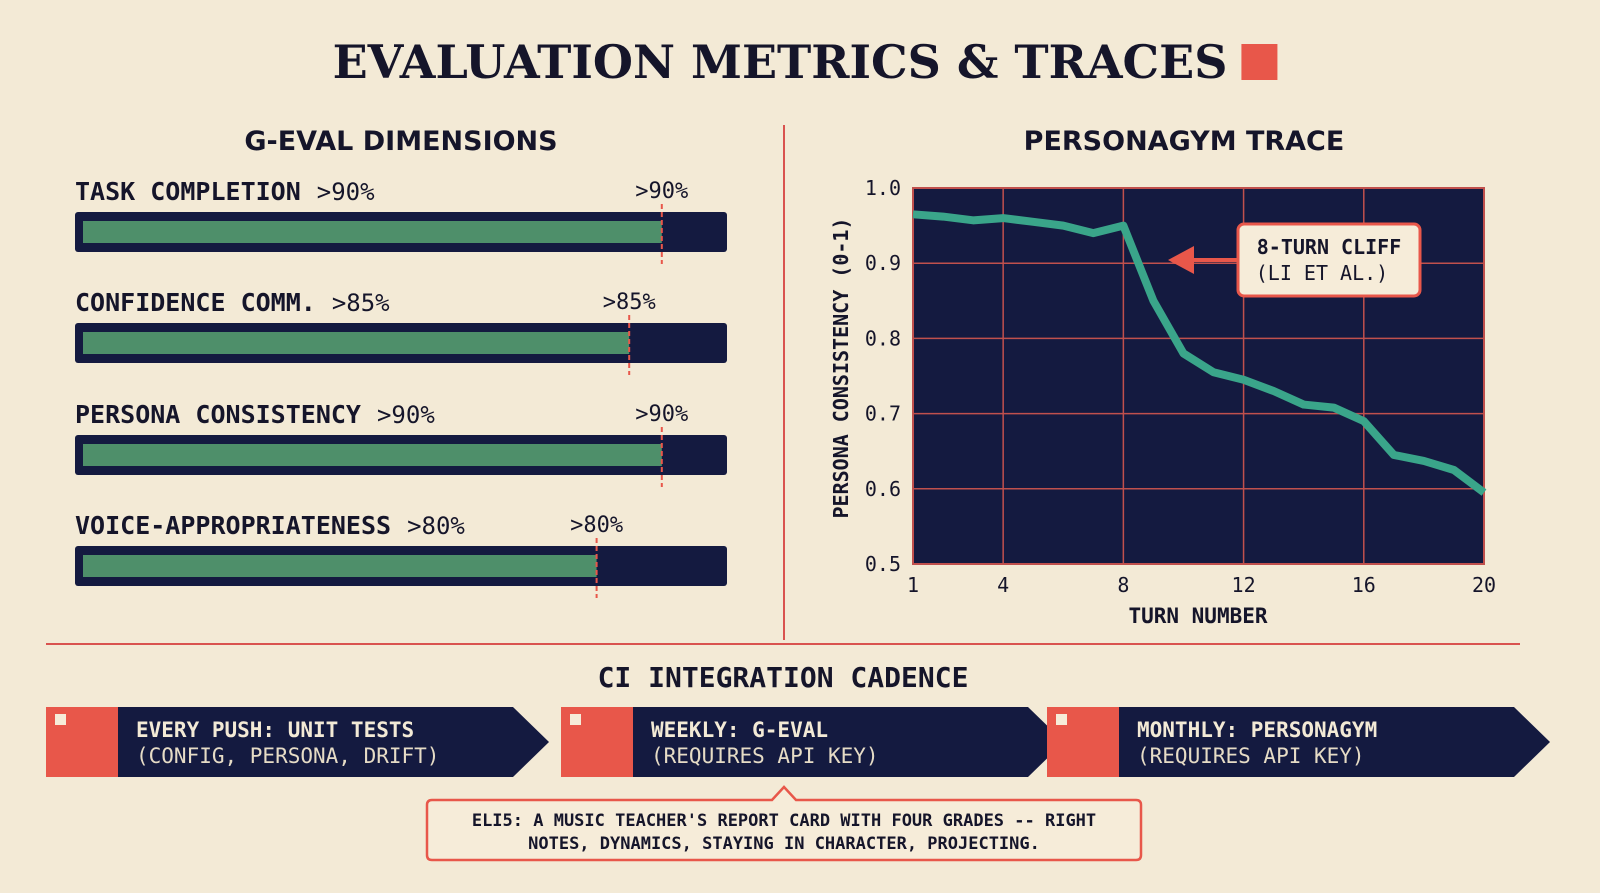 The height and width of the screenshot is (893, 1600). I want to click on eli5-box, so click(784, 823).